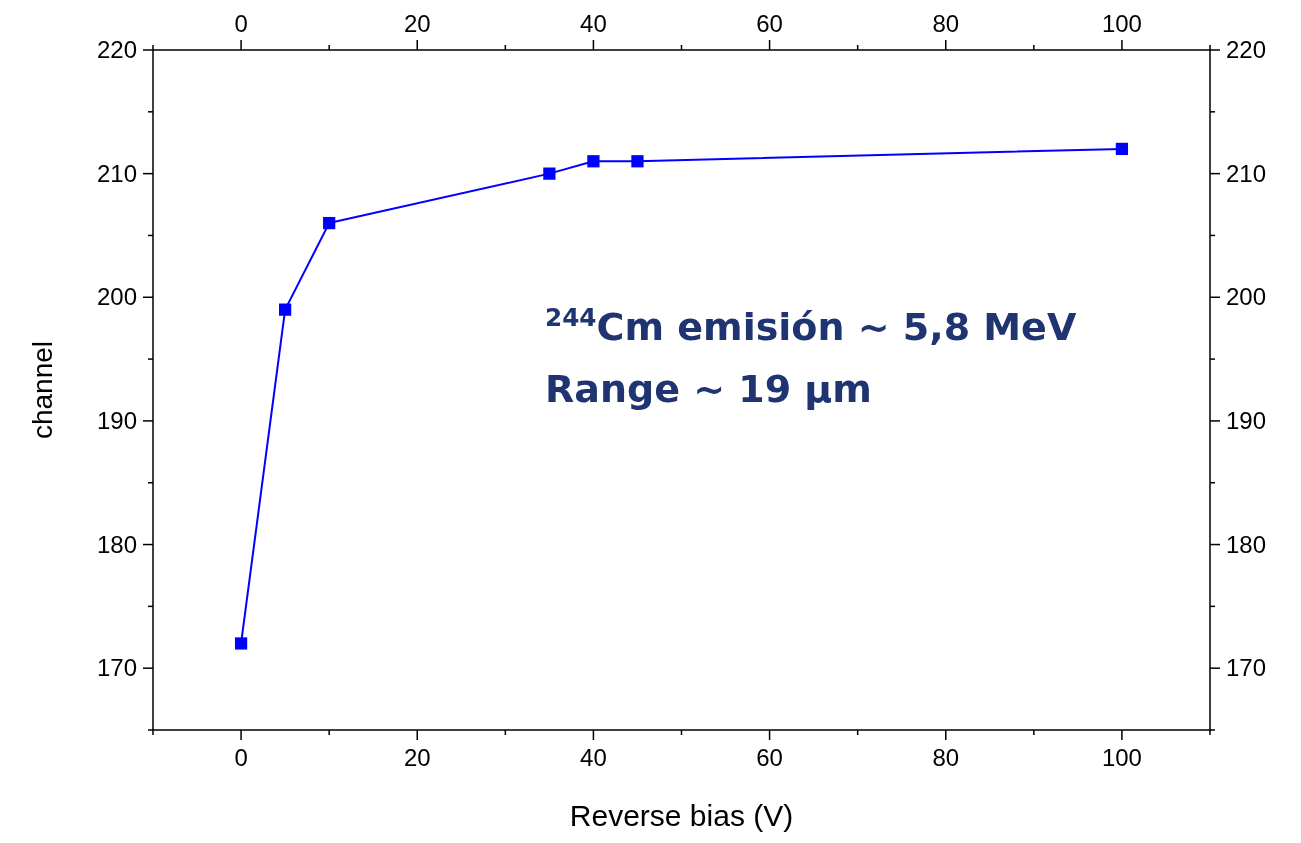 The width and height of the screenshot is (1301, 843). What do you see at coordinates (593, 23) in the screenshot?
I see `x-tick-label: 40` at bounding box center [593, 23].